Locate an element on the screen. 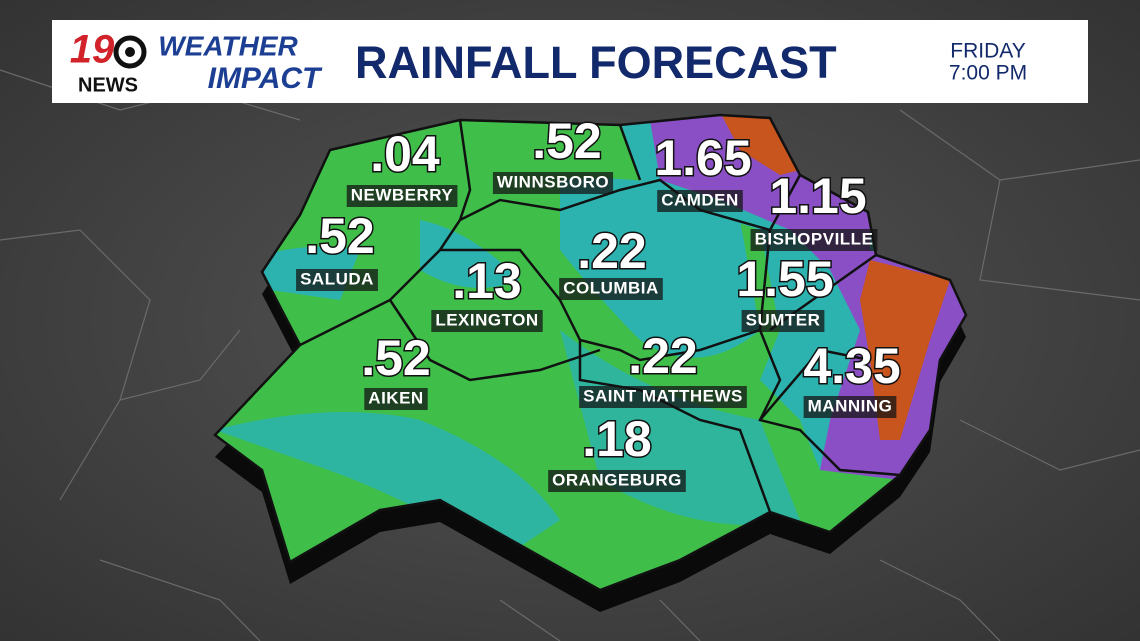 This screenshot has height=641, width=1140. city-name: MANNING is located at coordinates (850, 405).